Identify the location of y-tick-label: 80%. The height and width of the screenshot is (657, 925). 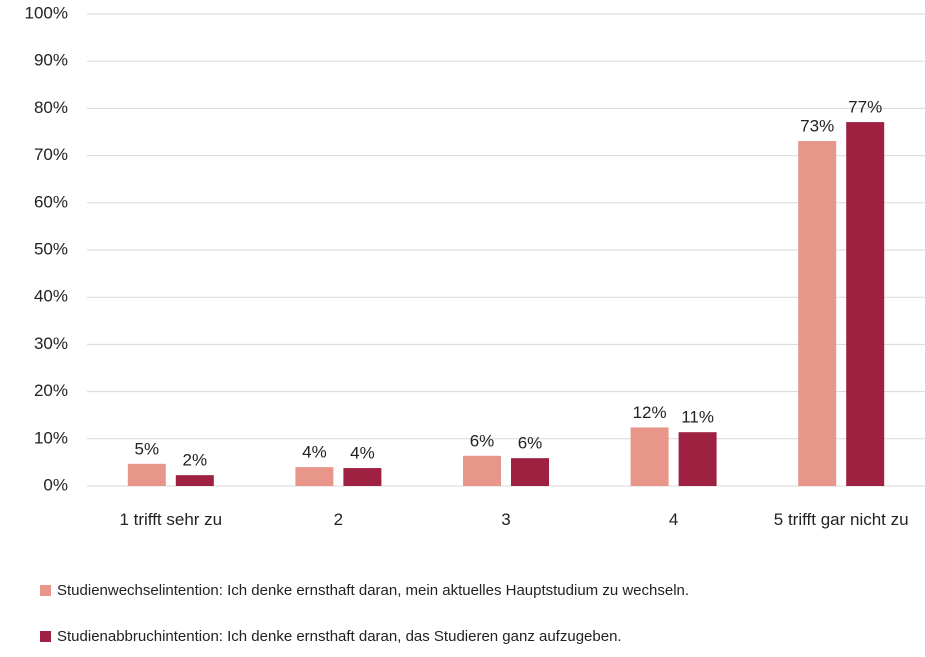
(51, 107).